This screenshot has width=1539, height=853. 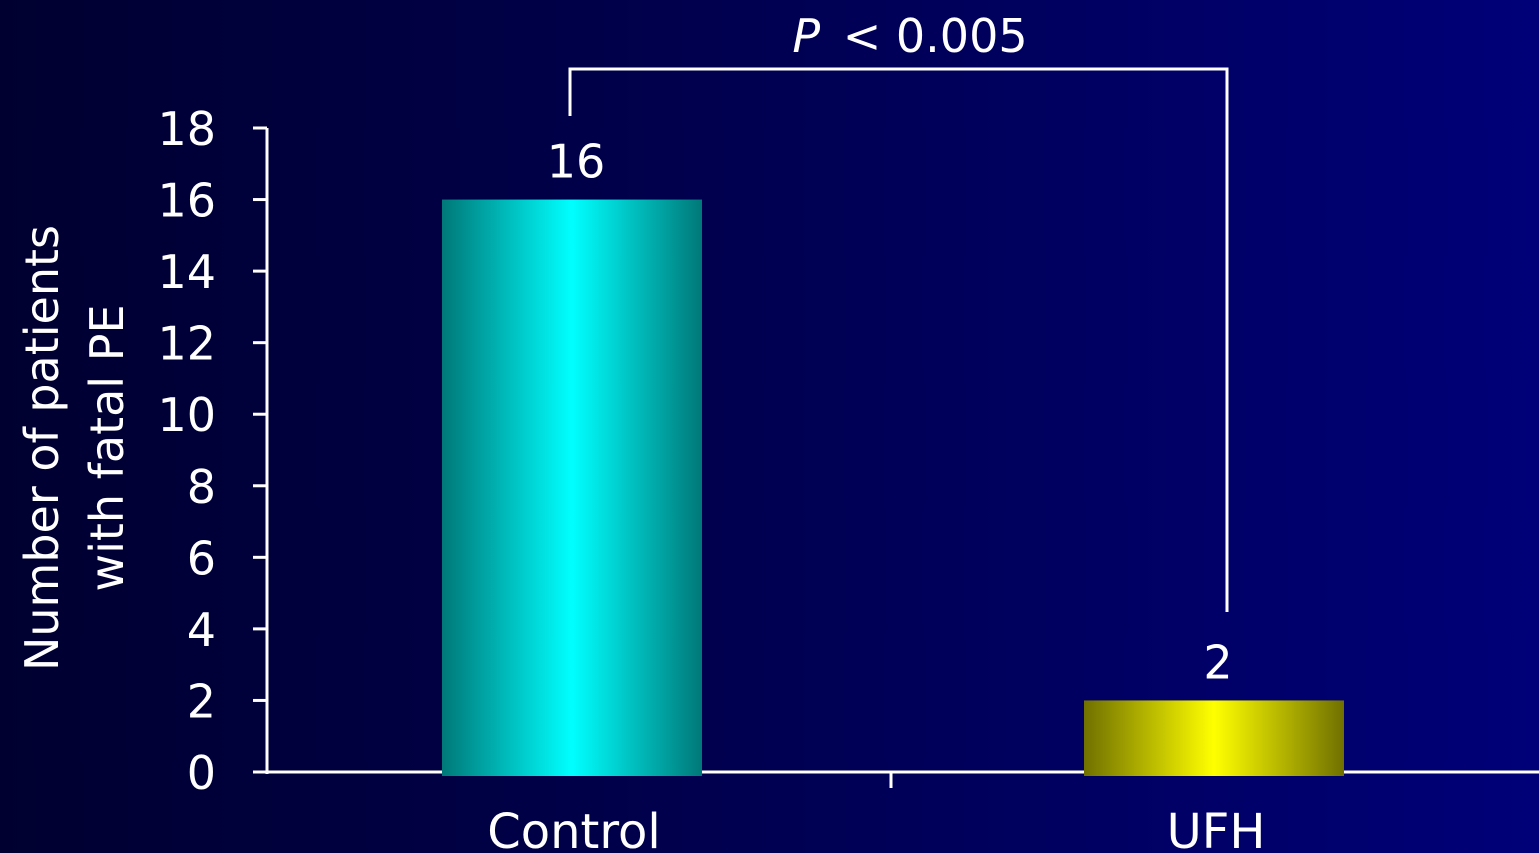 What do you see at coordinates (572, 488) in the screenshot?
I see `bar-control` at bounding box center [572, 488].